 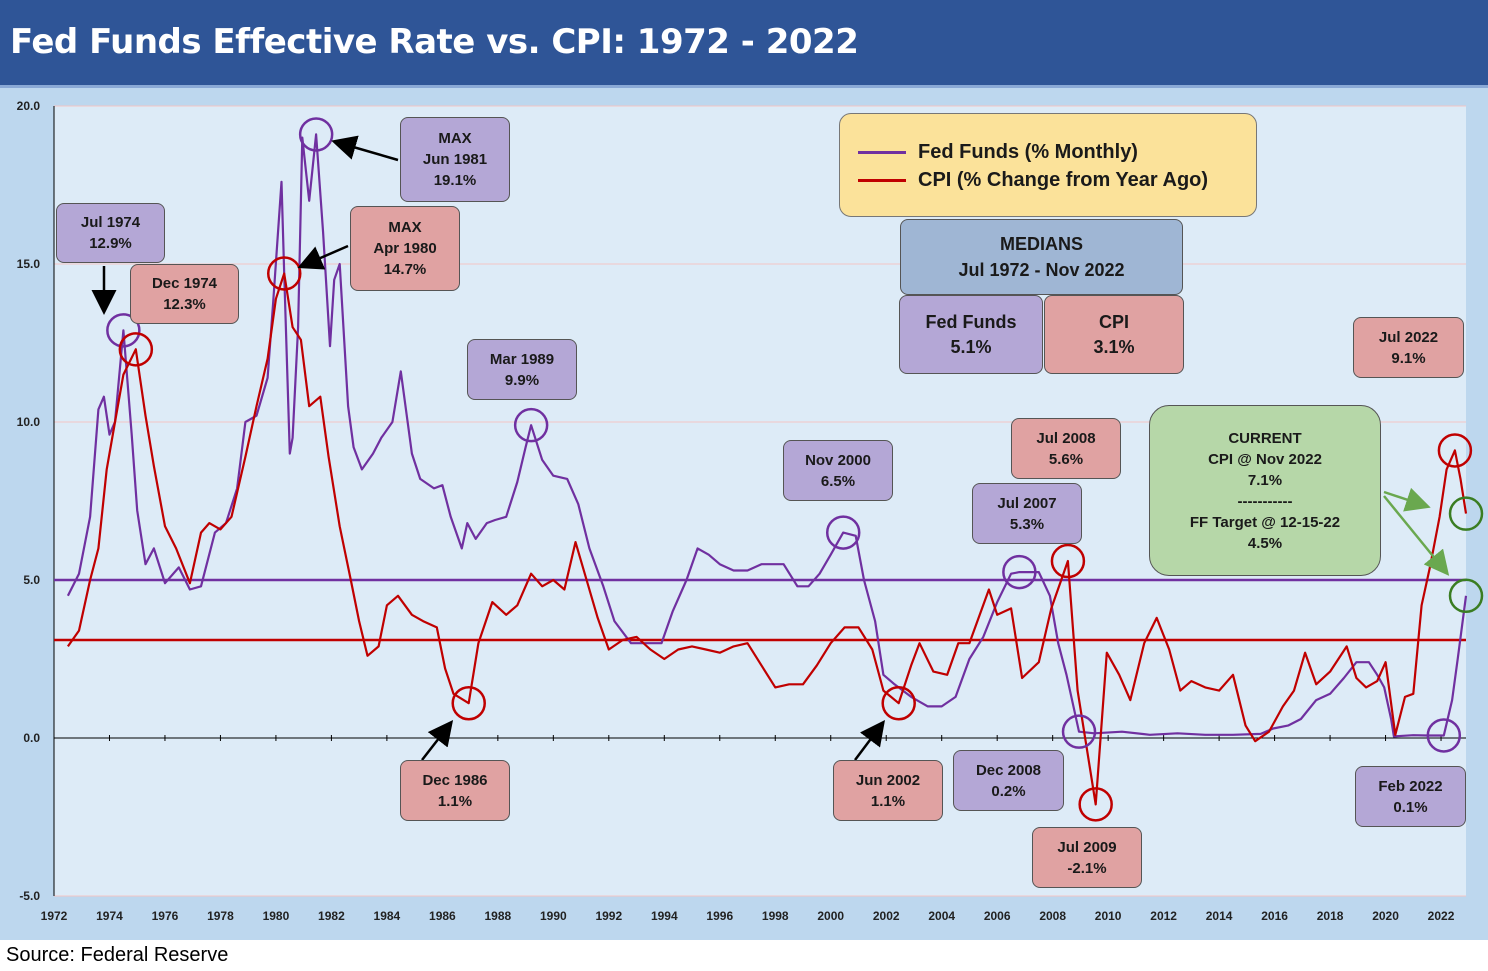 I want to click on x-tick-label: 1994, so click(x=664, y=916).